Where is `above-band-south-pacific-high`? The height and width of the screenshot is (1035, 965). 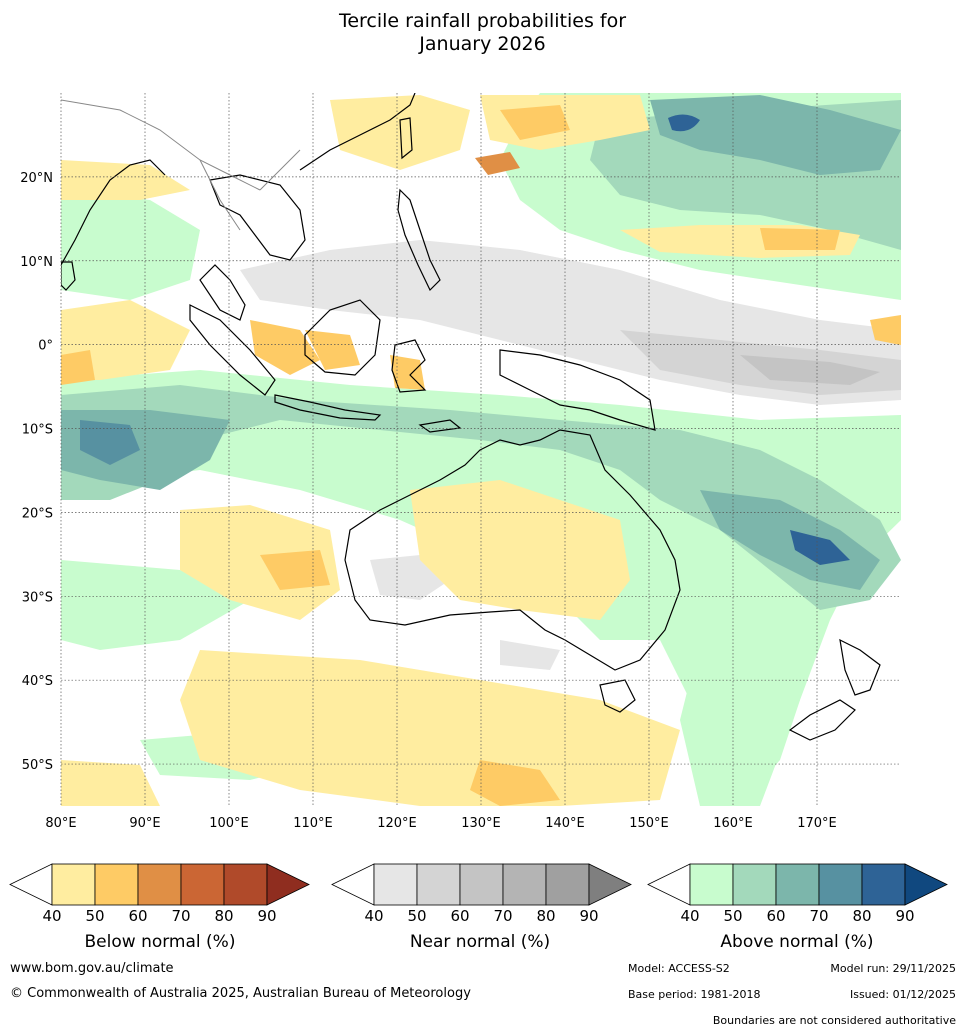 above-band-south-pacific-high is located at coordinates (790, 540).